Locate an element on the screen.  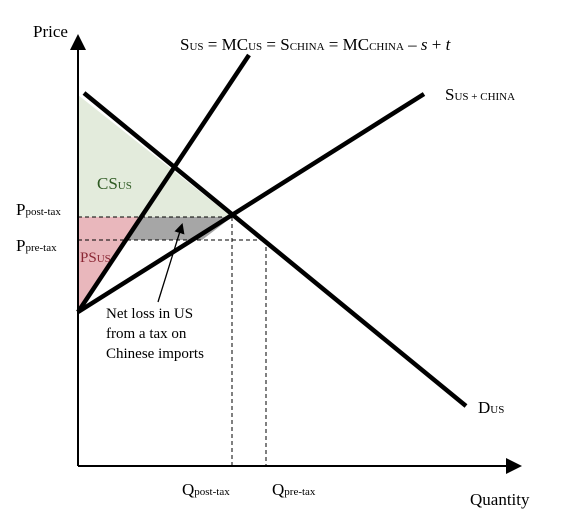
annotation-line-1: Net loss in US is located at coordinates (149, 314).